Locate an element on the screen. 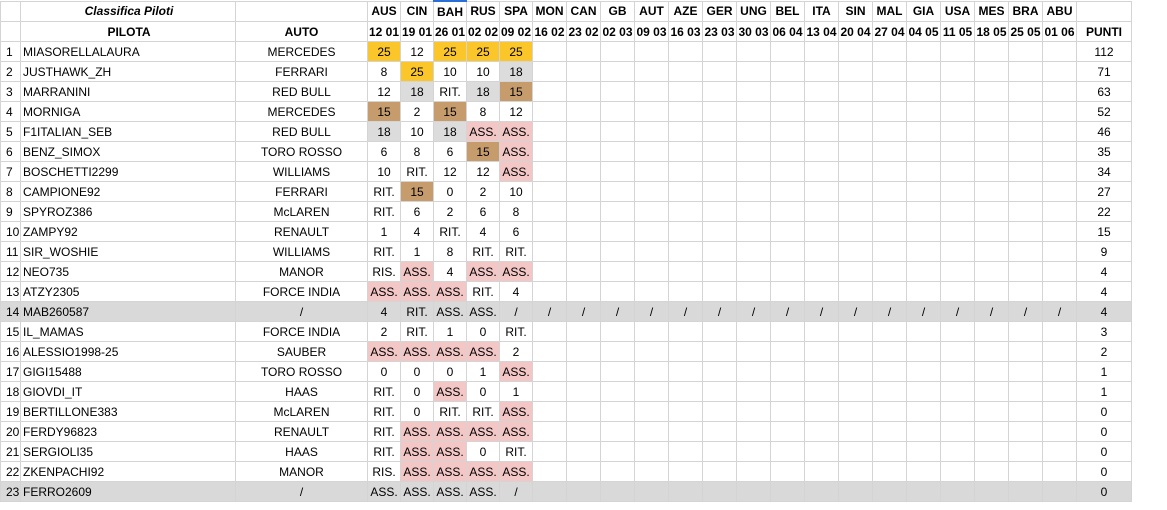 The height and width of the screenshot is (510, 1167). row-number: 15 is located at coordinates (10, 331).